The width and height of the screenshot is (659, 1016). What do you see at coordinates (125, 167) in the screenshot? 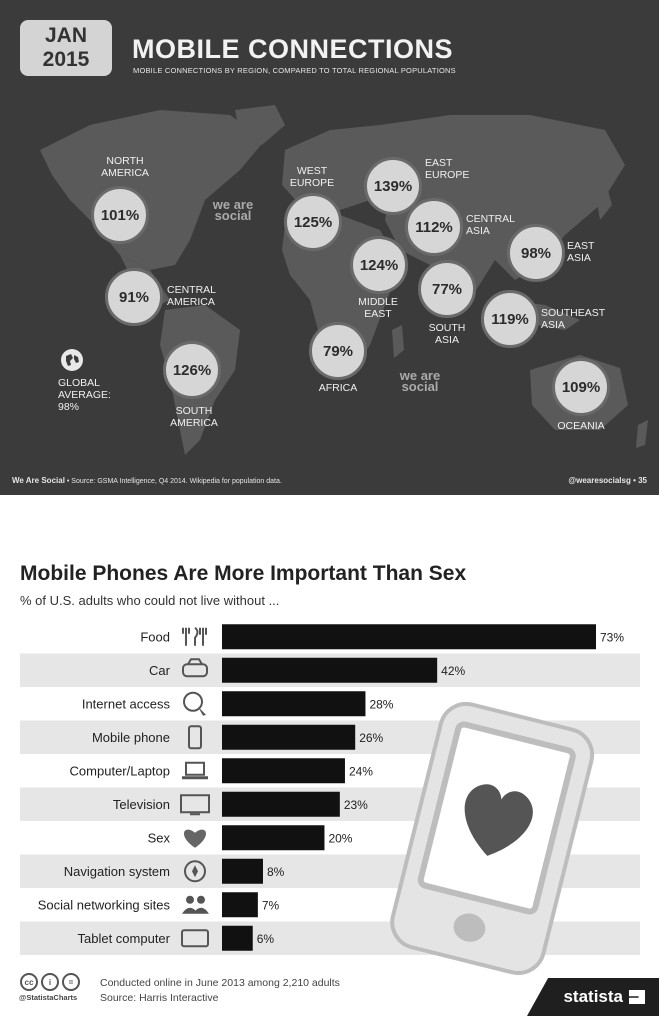
I see `region-label-north-america: NORTH AMERICA` at bounding box center [125, 167].